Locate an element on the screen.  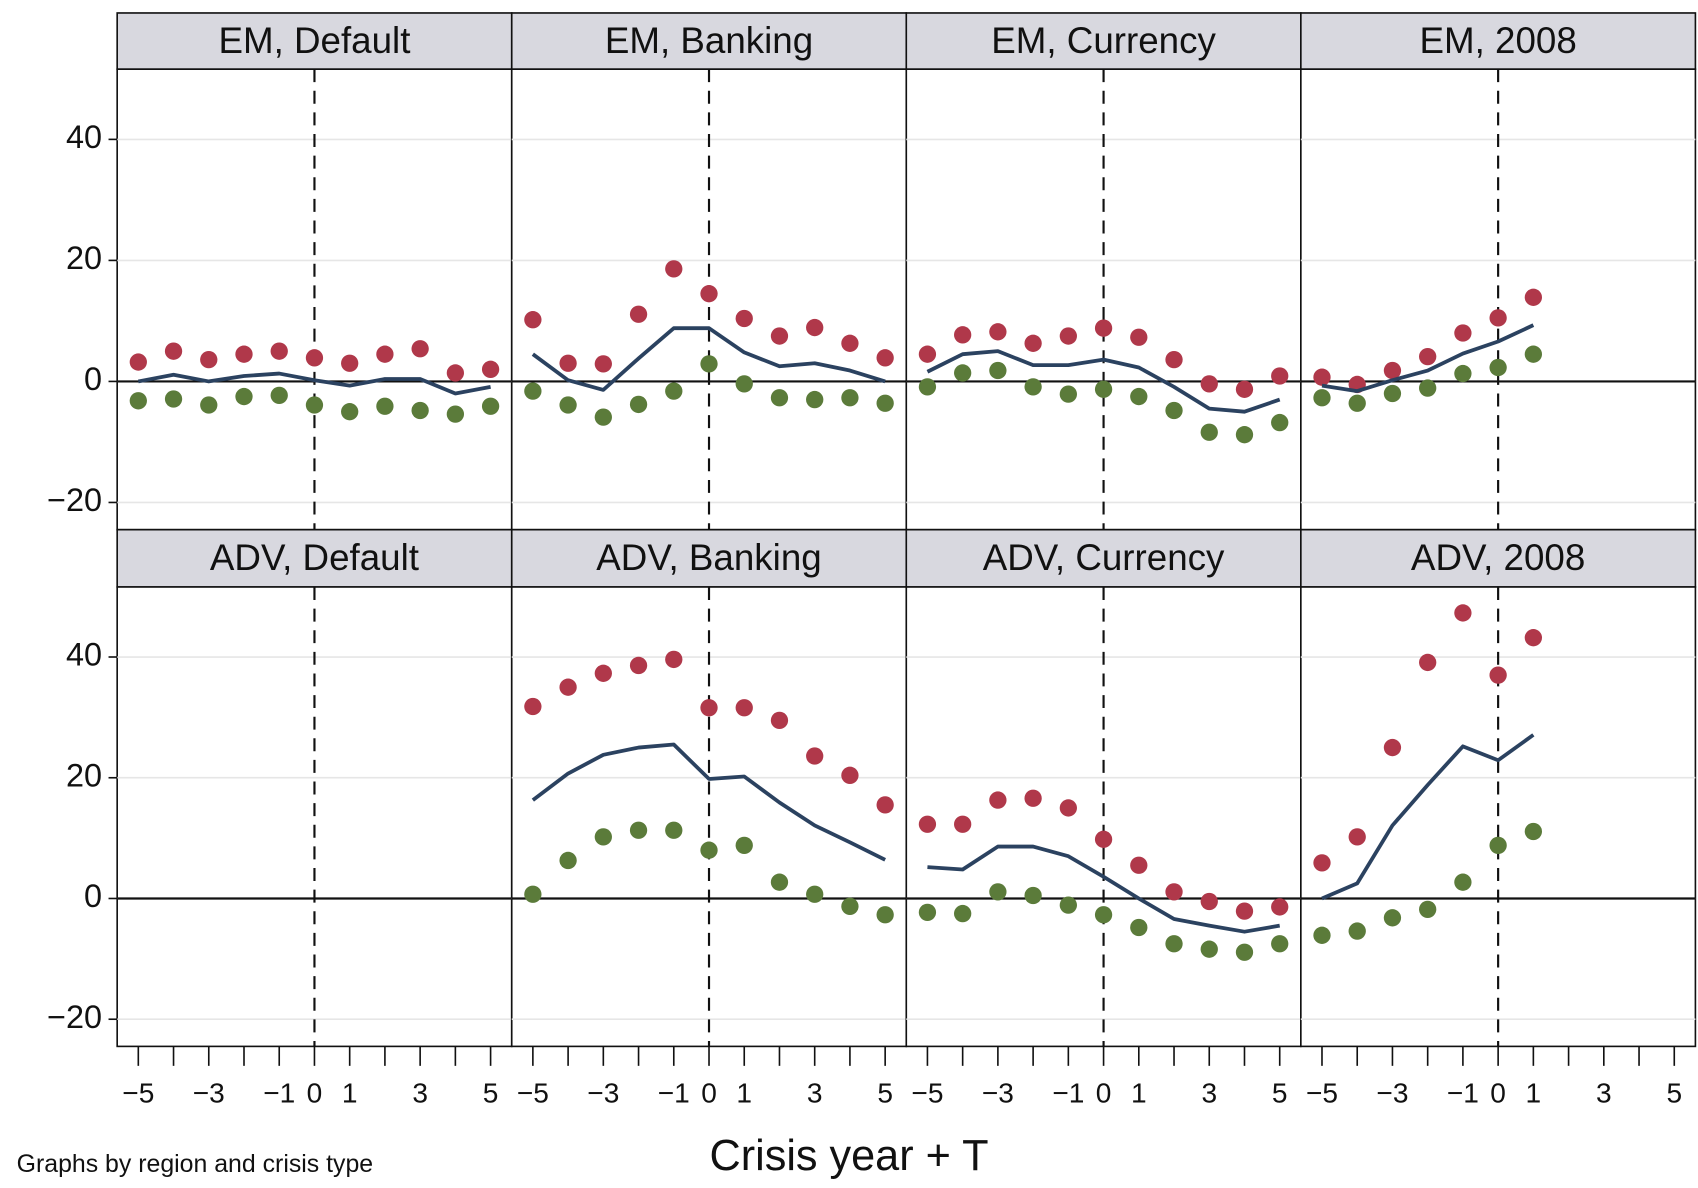
panel-title: ADV, Currency is located at coordinates (1104, 557).